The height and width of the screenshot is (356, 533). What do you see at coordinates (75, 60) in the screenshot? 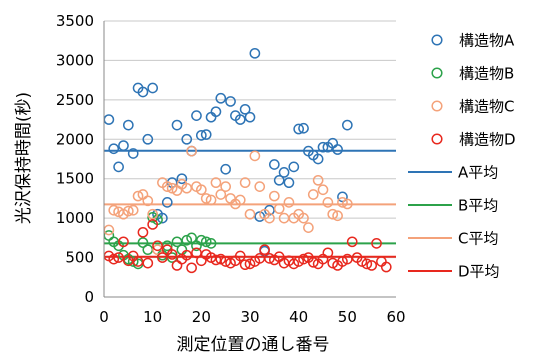
I see `y-tick-label: 3000` at bounding box center [75, 60].